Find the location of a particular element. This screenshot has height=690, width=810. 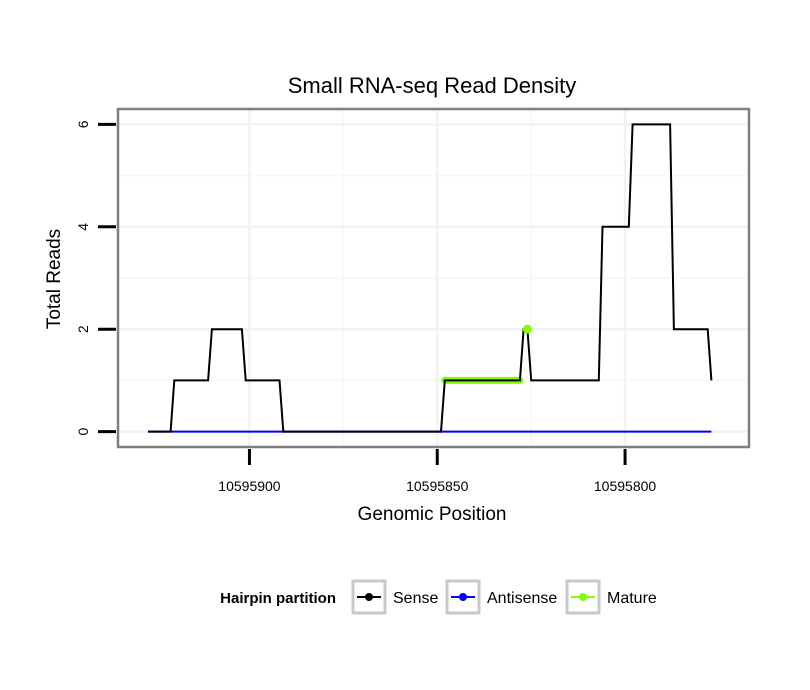

y-tick-label: 4 is located at coordinates (83, 227).